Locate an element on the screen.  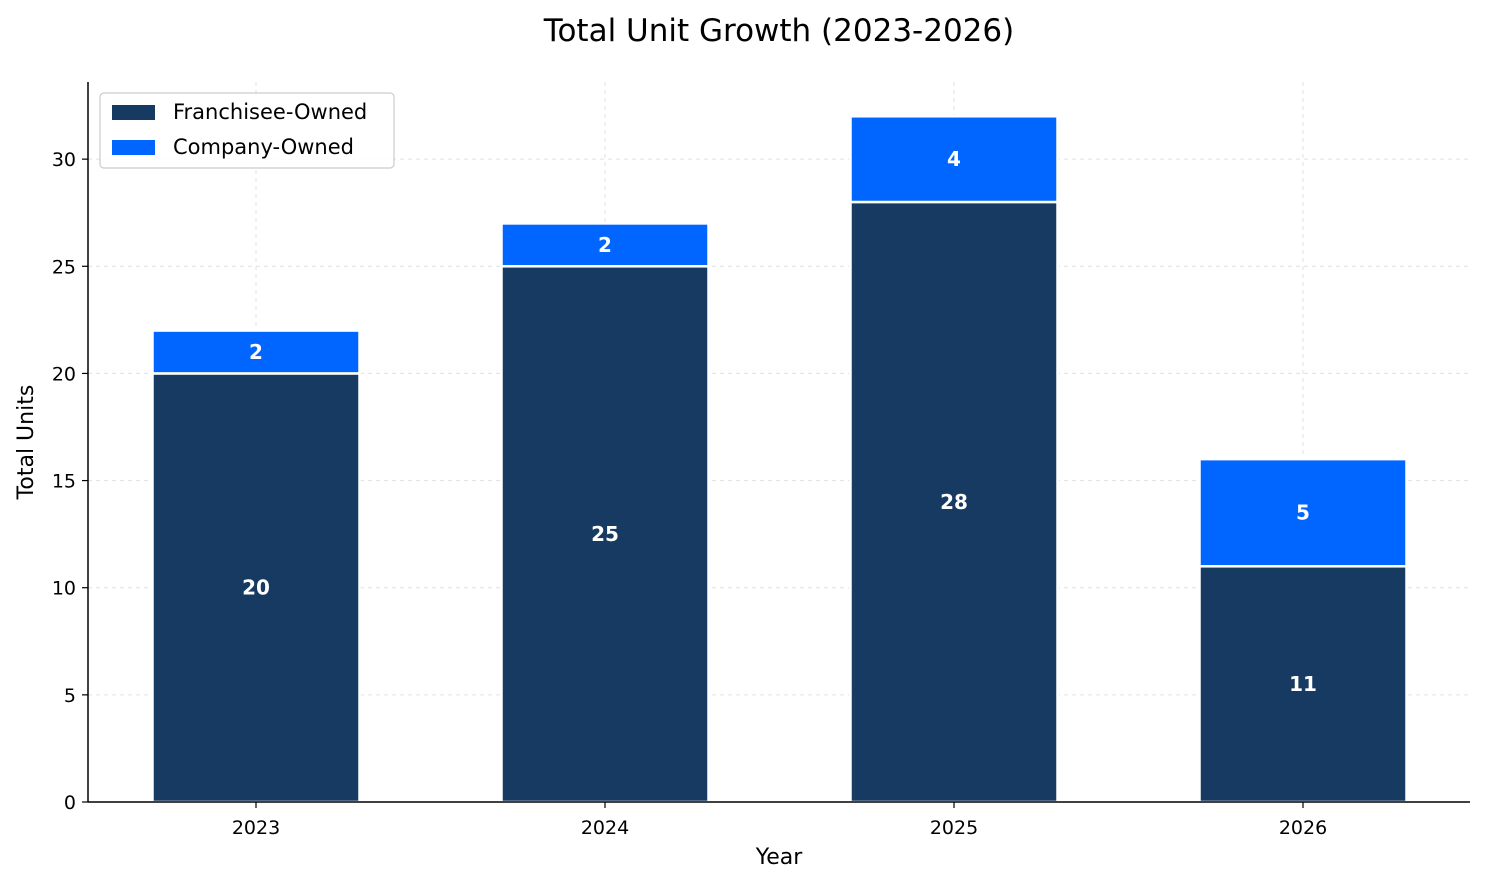
bar-company-2024 is located at coordinates (605, 245).